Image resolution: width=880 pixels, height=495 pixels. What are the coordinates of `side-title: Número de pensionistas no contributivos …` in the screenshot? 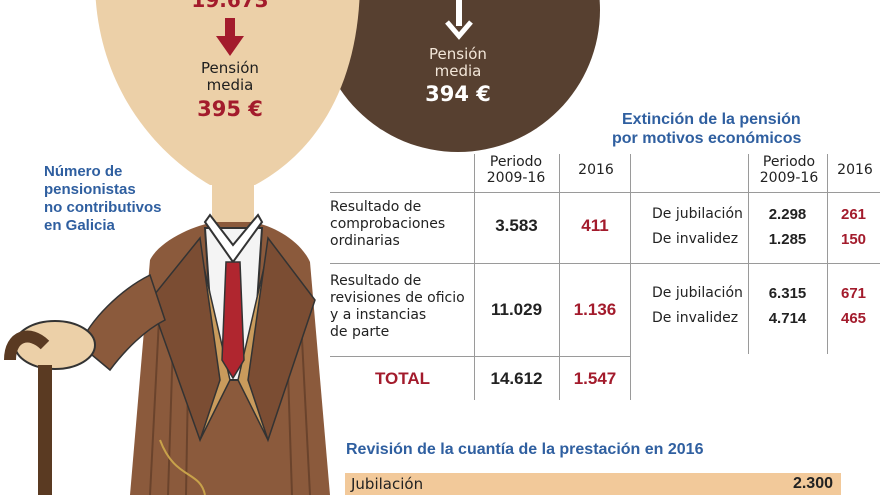 It's located at (103, 199).